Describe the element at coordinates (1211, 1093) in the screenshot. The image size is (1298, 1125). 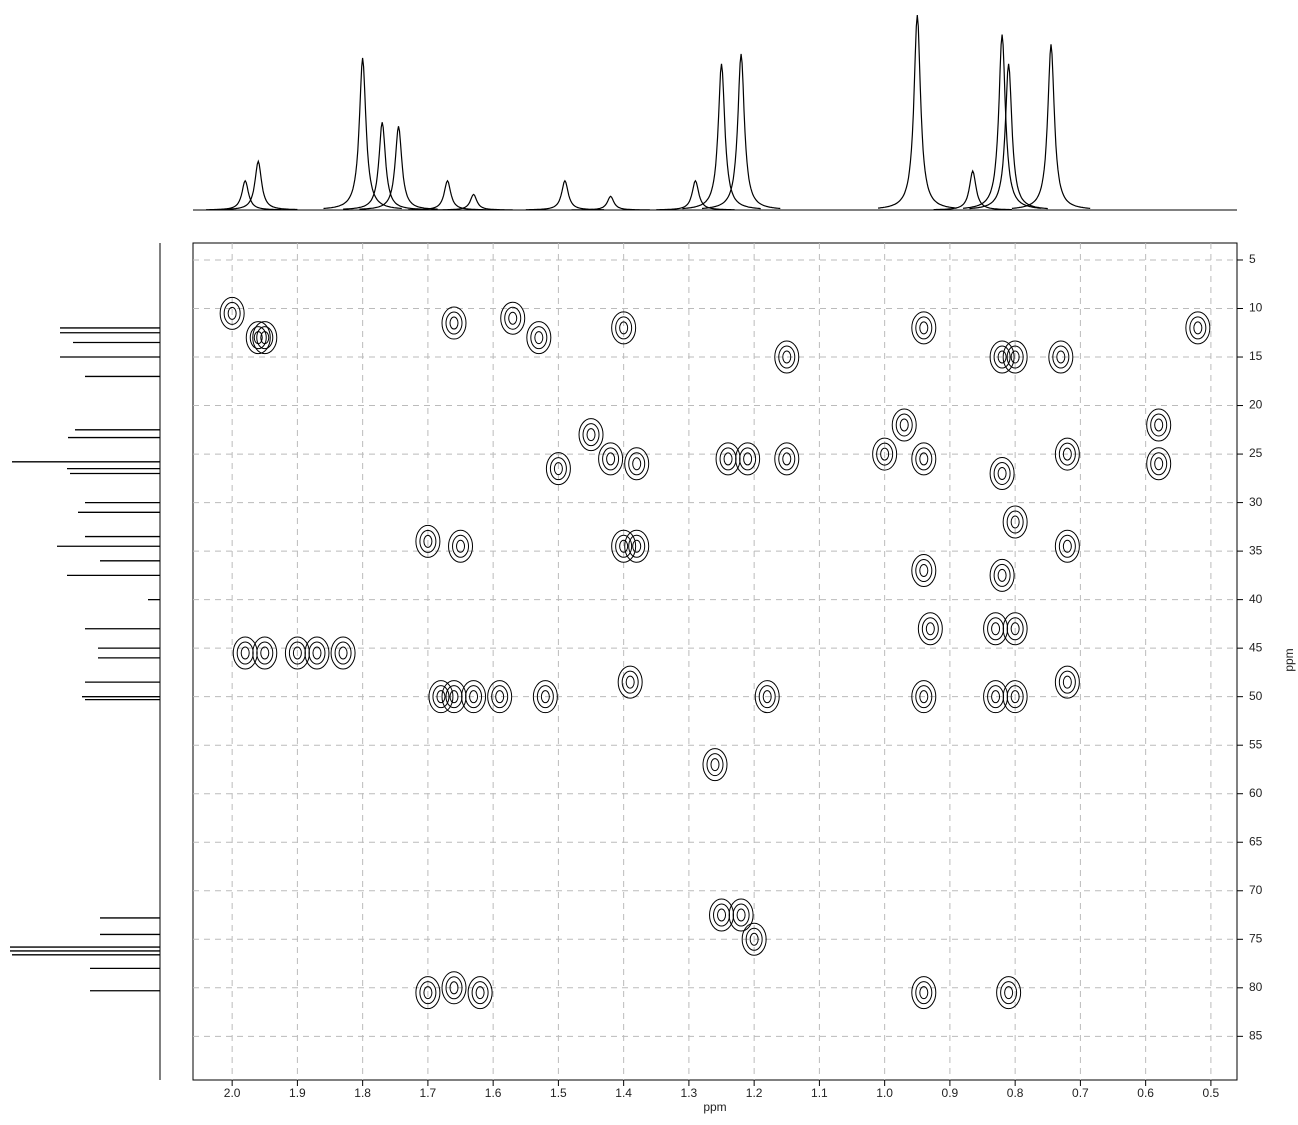
I see `x-tick-label: 0.5` at that location.